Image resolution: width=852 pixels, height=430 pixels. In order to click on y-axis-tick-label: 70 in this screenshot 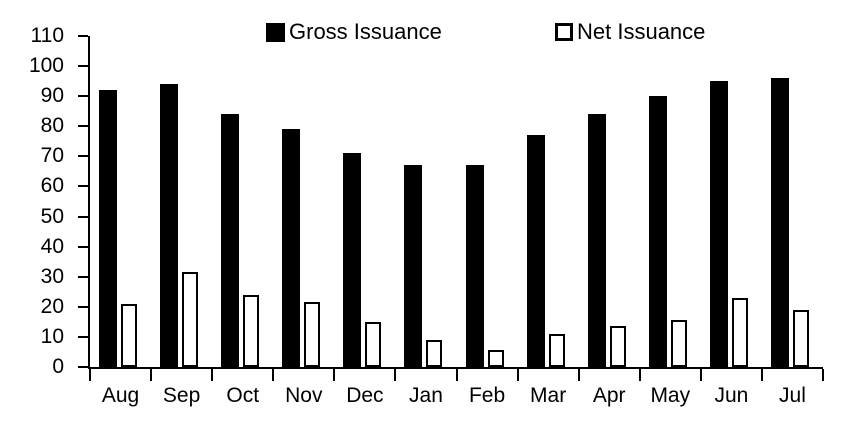, I will do `click(52, 156)`.